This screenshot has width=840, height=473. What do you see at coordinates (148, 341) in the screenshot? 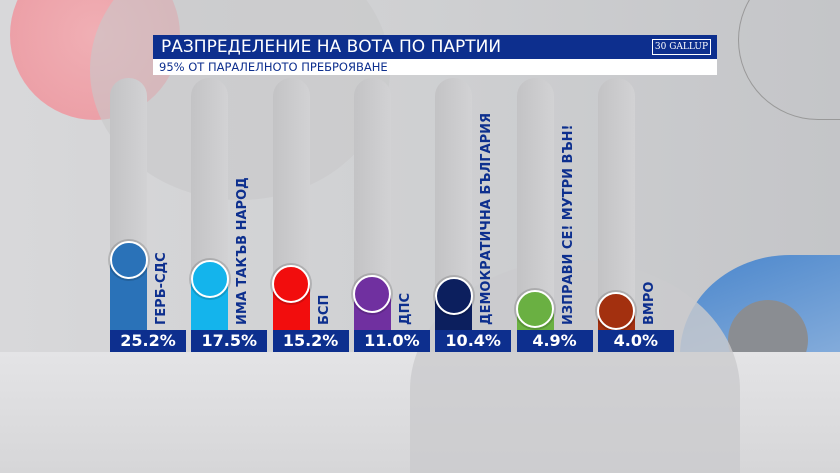
I see `value-label: 25.2%` at bounding box center [148, 341].